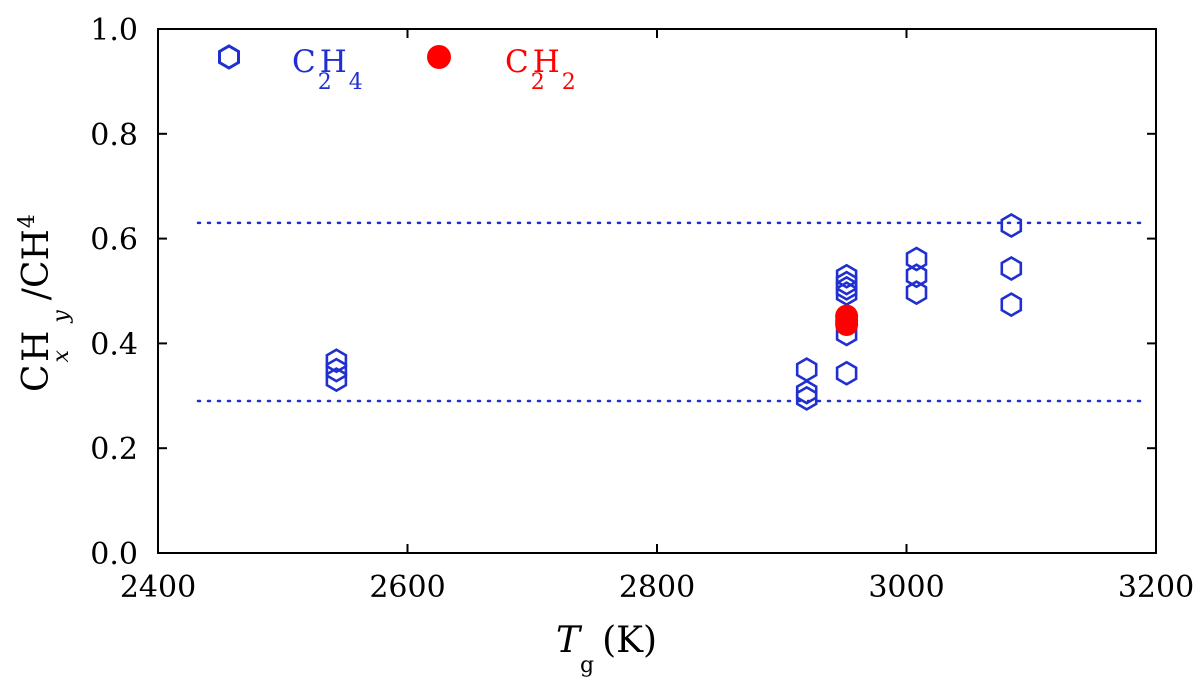 This screenshot has width=1200, height=690. I want to click on x-axis-label-sub: g, so click(587, 665).